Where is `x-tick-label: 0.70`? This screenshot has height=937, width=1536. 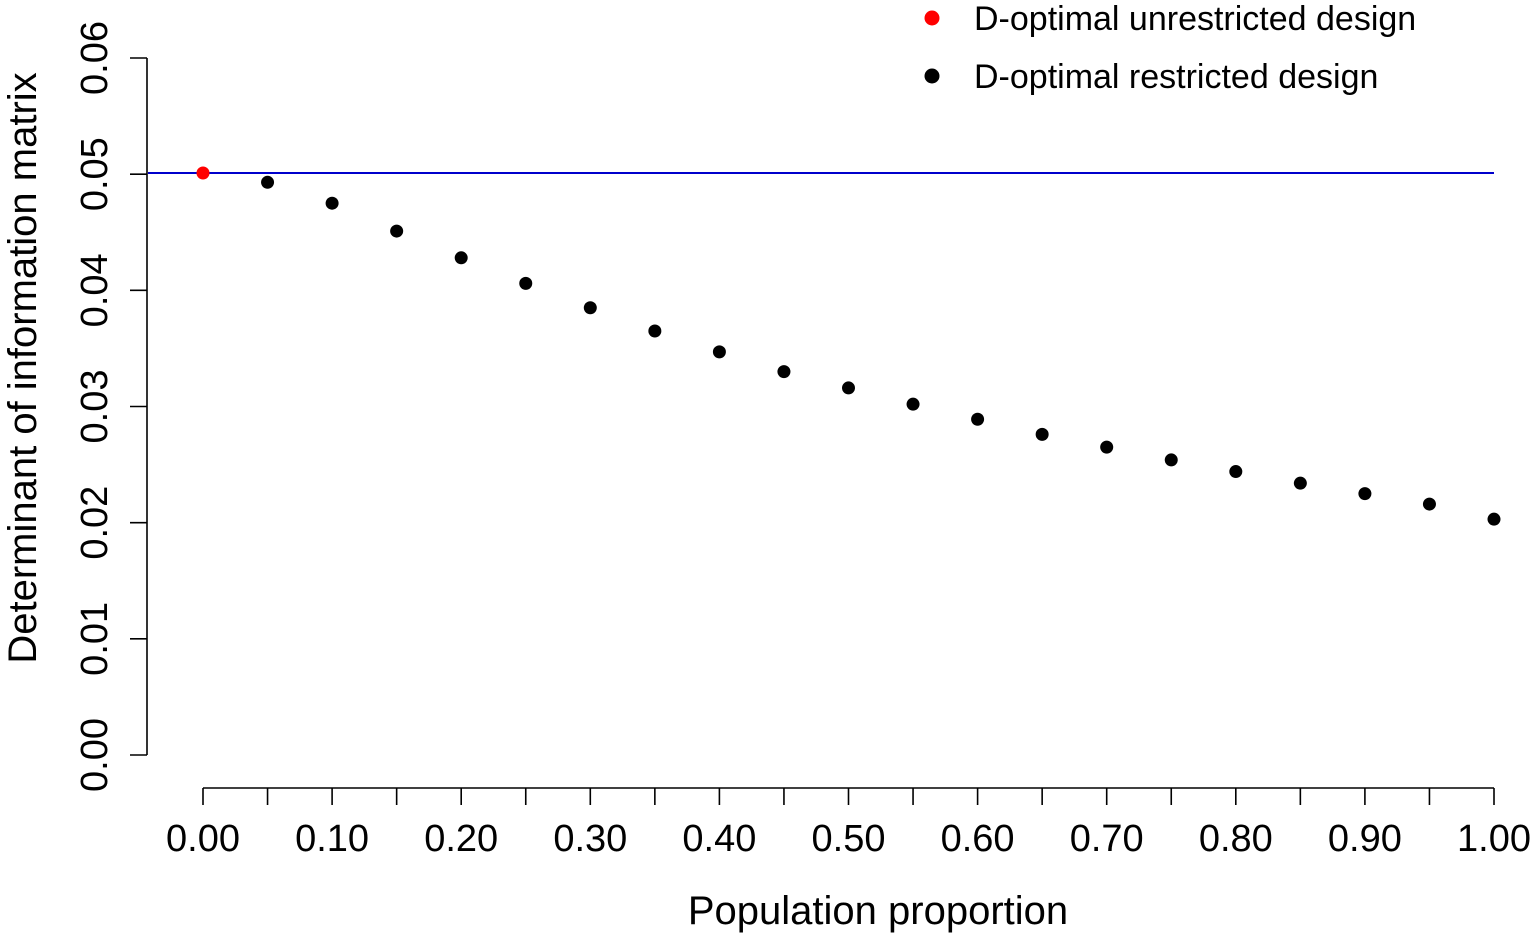
x-tick-label: 0.70 is located at coordinates (1107, 839).